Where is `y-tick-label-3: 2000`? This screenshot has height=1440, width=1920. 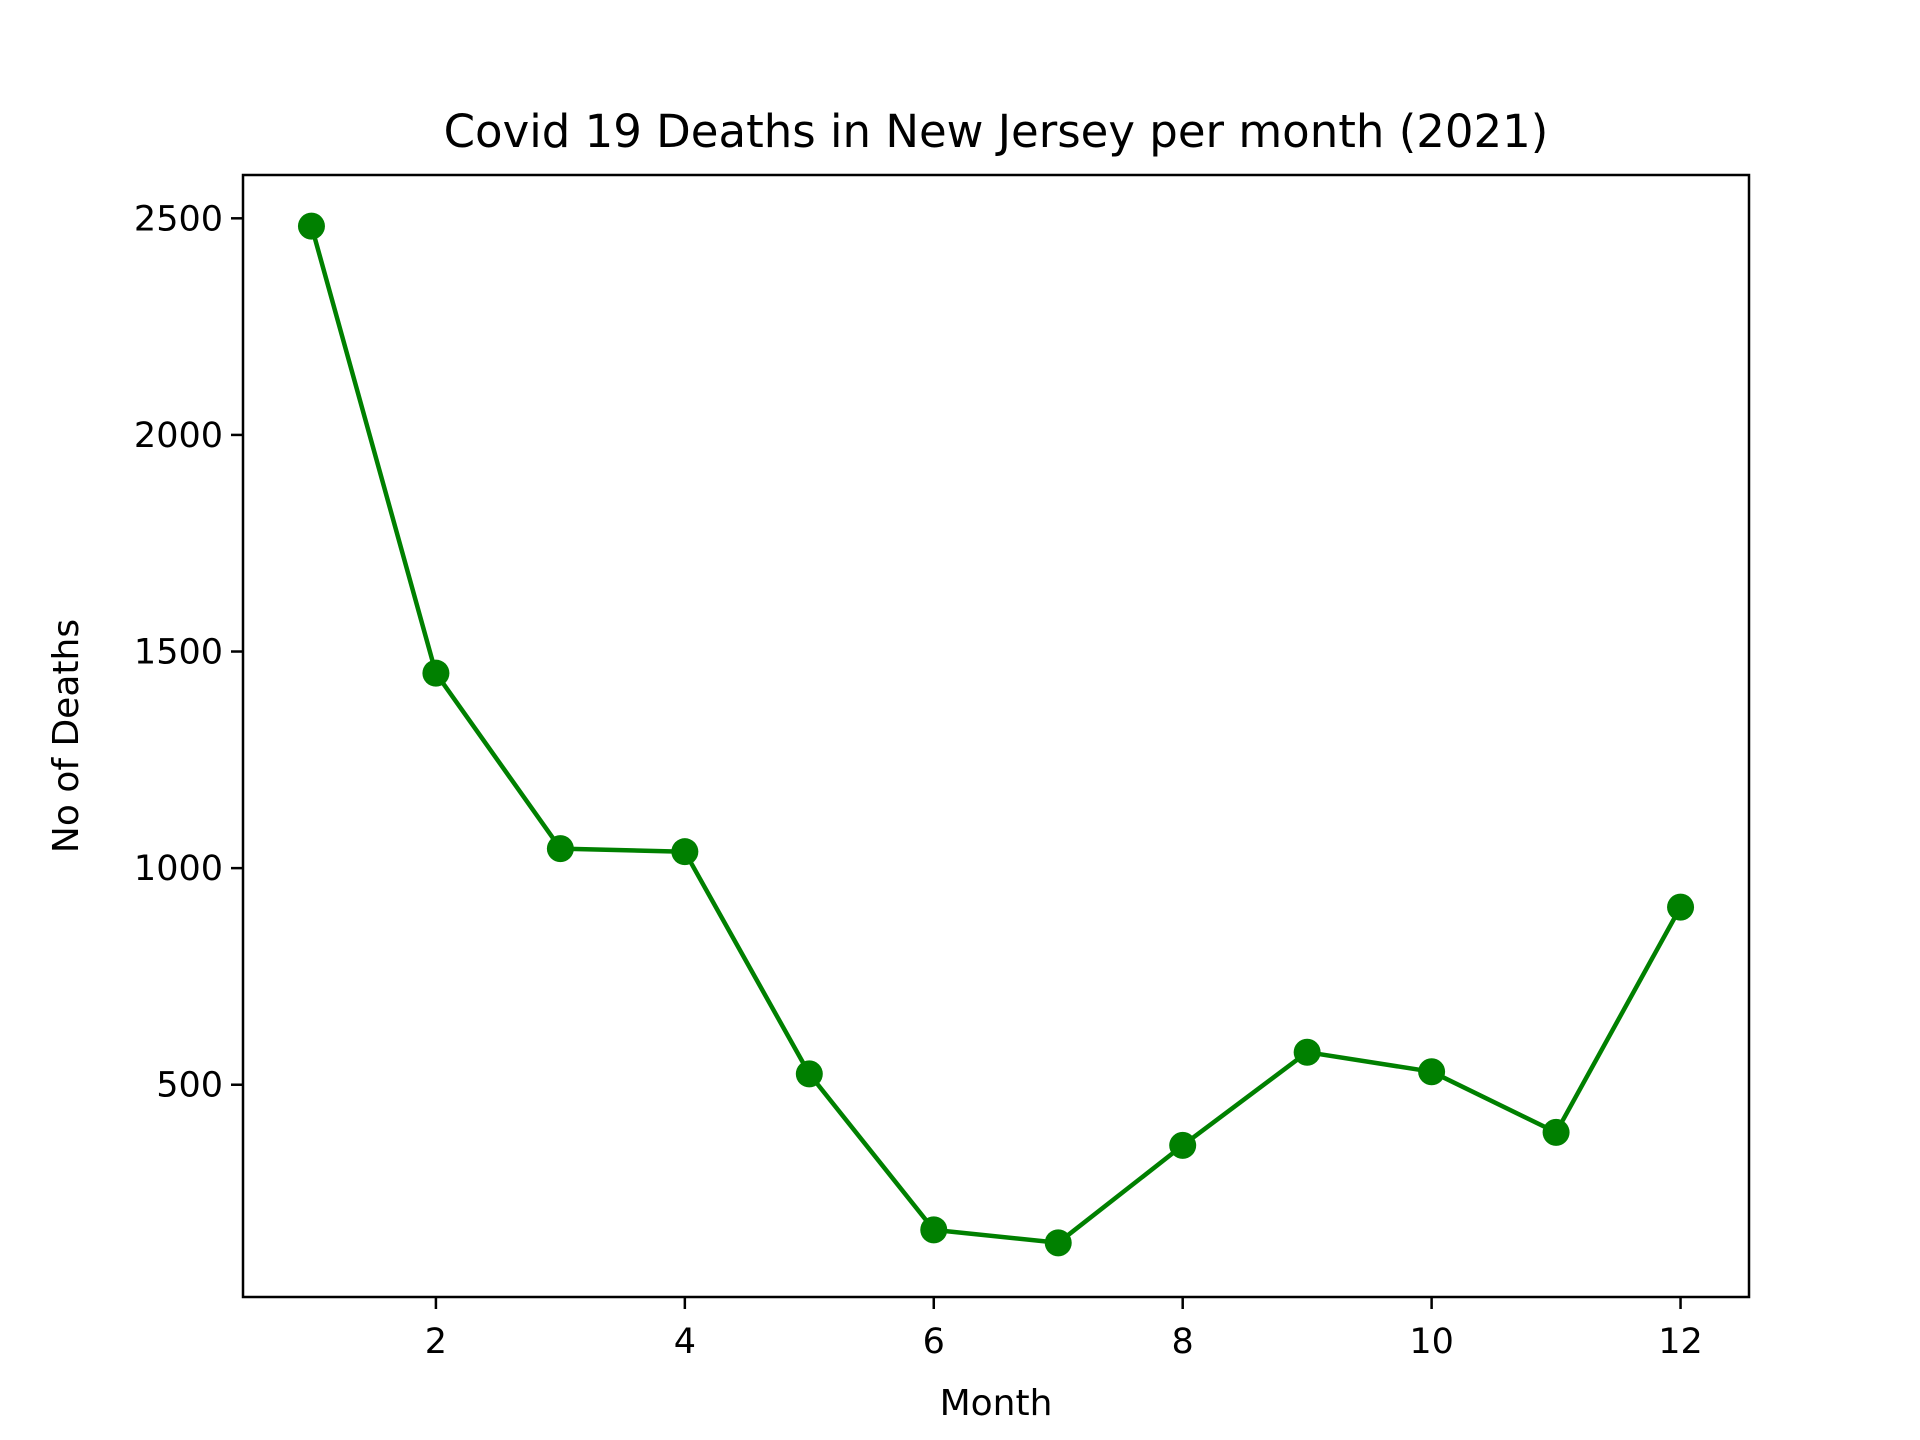
y-tick-label-3: 2000 is located at coordinates (178, 436).